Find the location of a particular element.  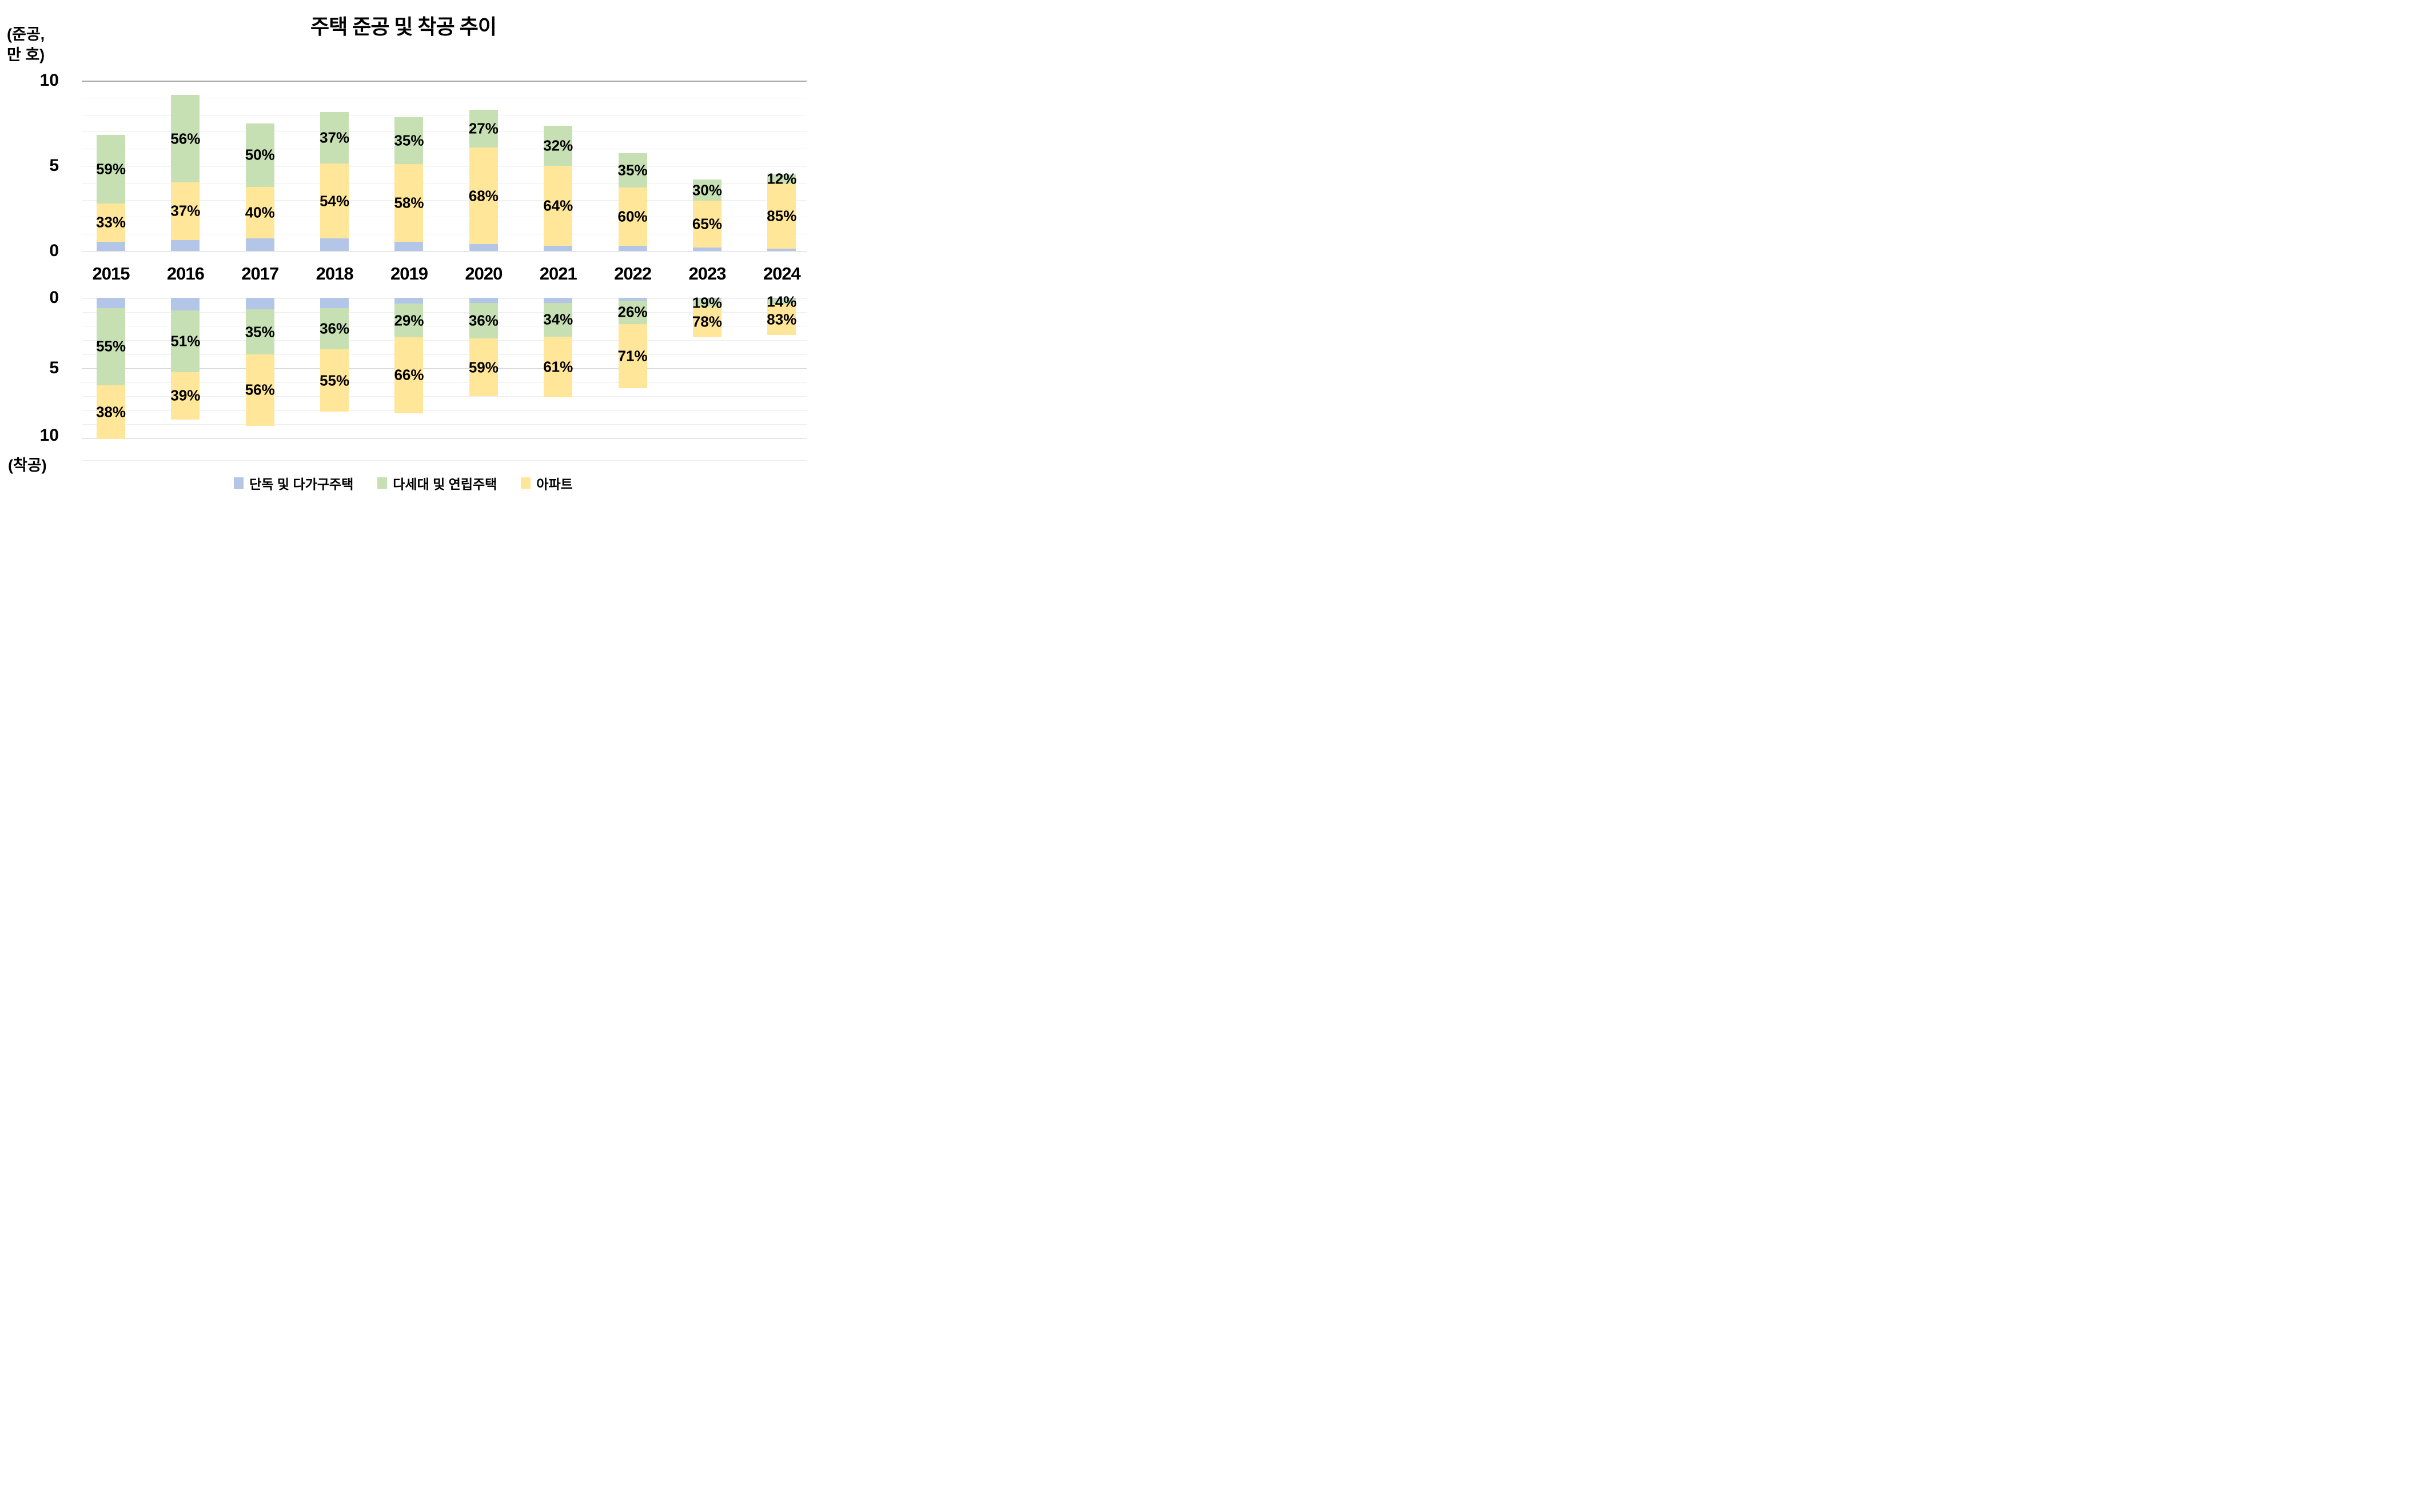

legend-label-yellow: 아파트 is located at coordinates (554, 485).